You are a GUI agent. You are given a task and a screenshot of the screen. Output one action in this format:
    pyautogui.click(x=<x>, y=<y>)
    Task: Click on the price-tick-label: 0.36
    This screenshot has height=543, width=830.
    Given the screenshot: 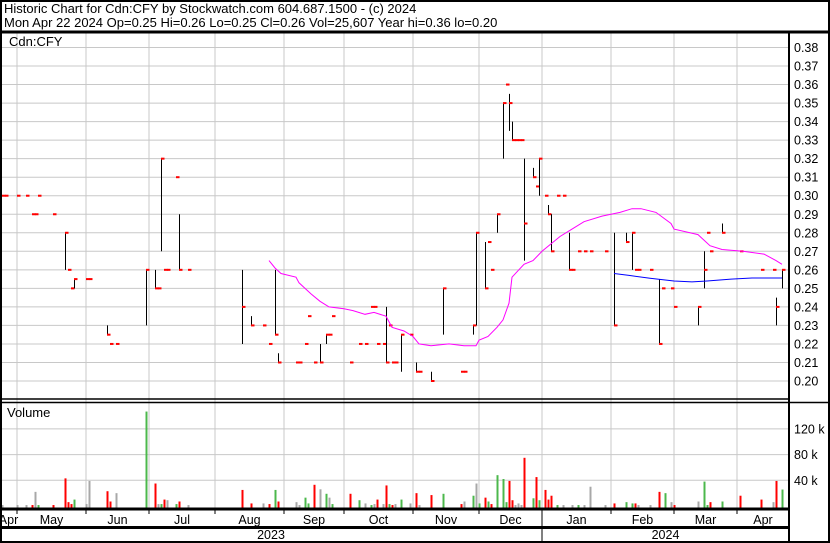 What is the action you would take?
    pyautogui.click(x=806, y=85)
    